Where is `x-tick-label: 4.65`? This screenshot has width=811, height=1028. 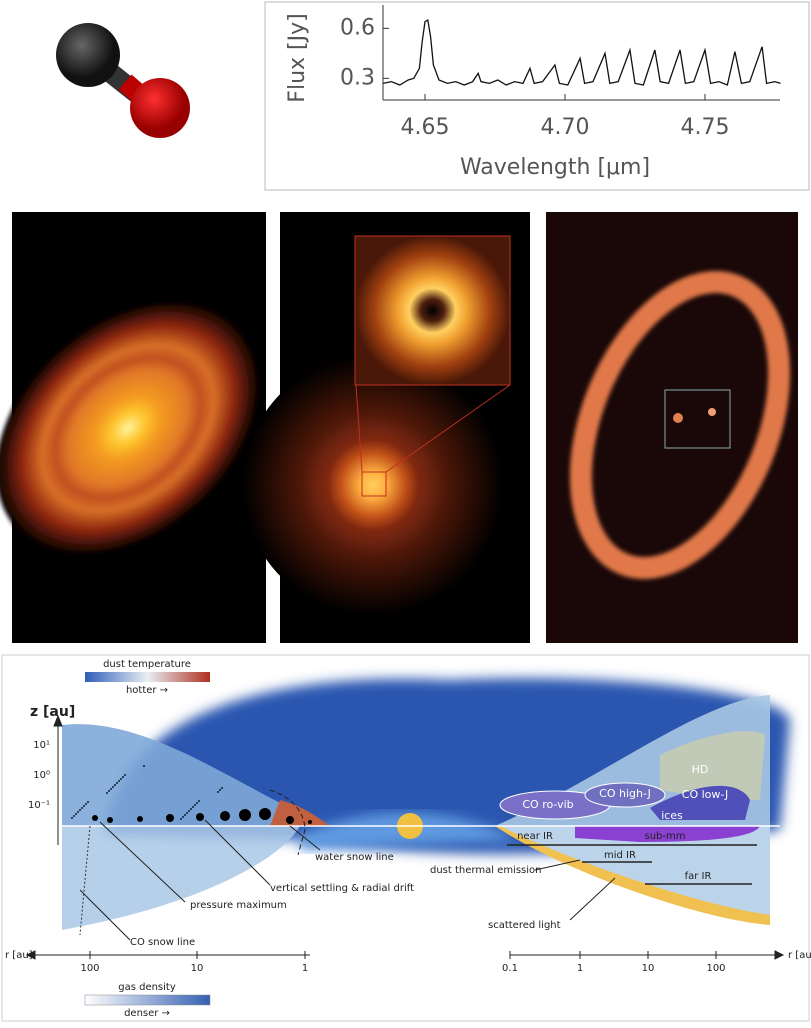 x-tick-label: 4.65 is located at coordinates (425, 127).